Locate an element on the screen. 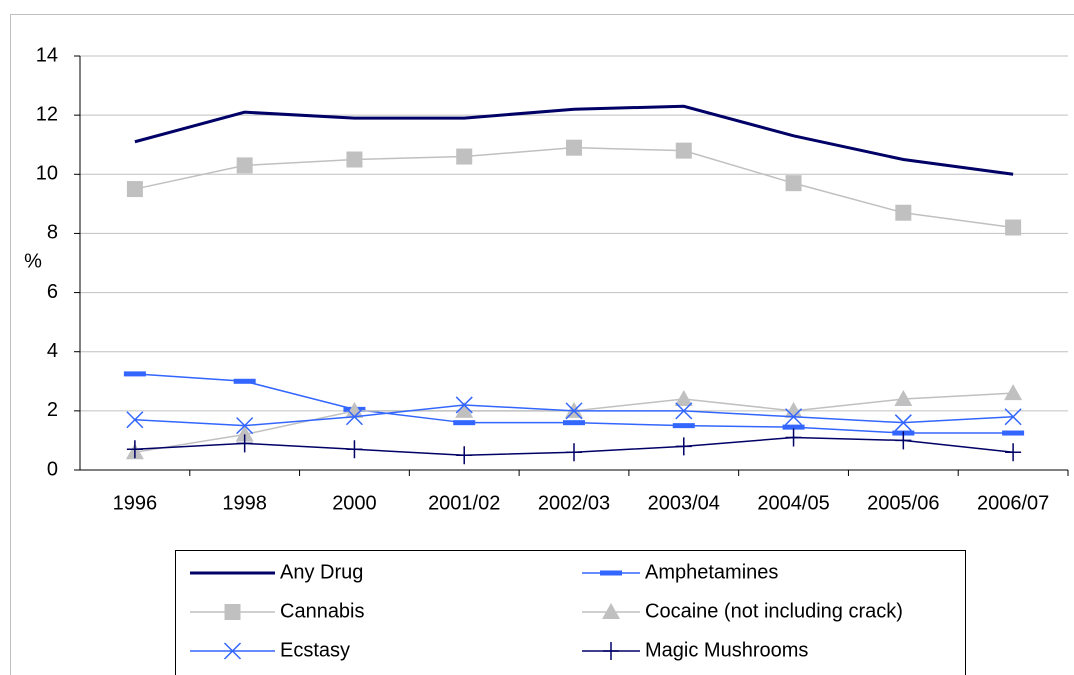 Image resolution: width=1074 pixels, height=675 pixels. legend-label: Ecstasy is located at coordinates (315, 650).